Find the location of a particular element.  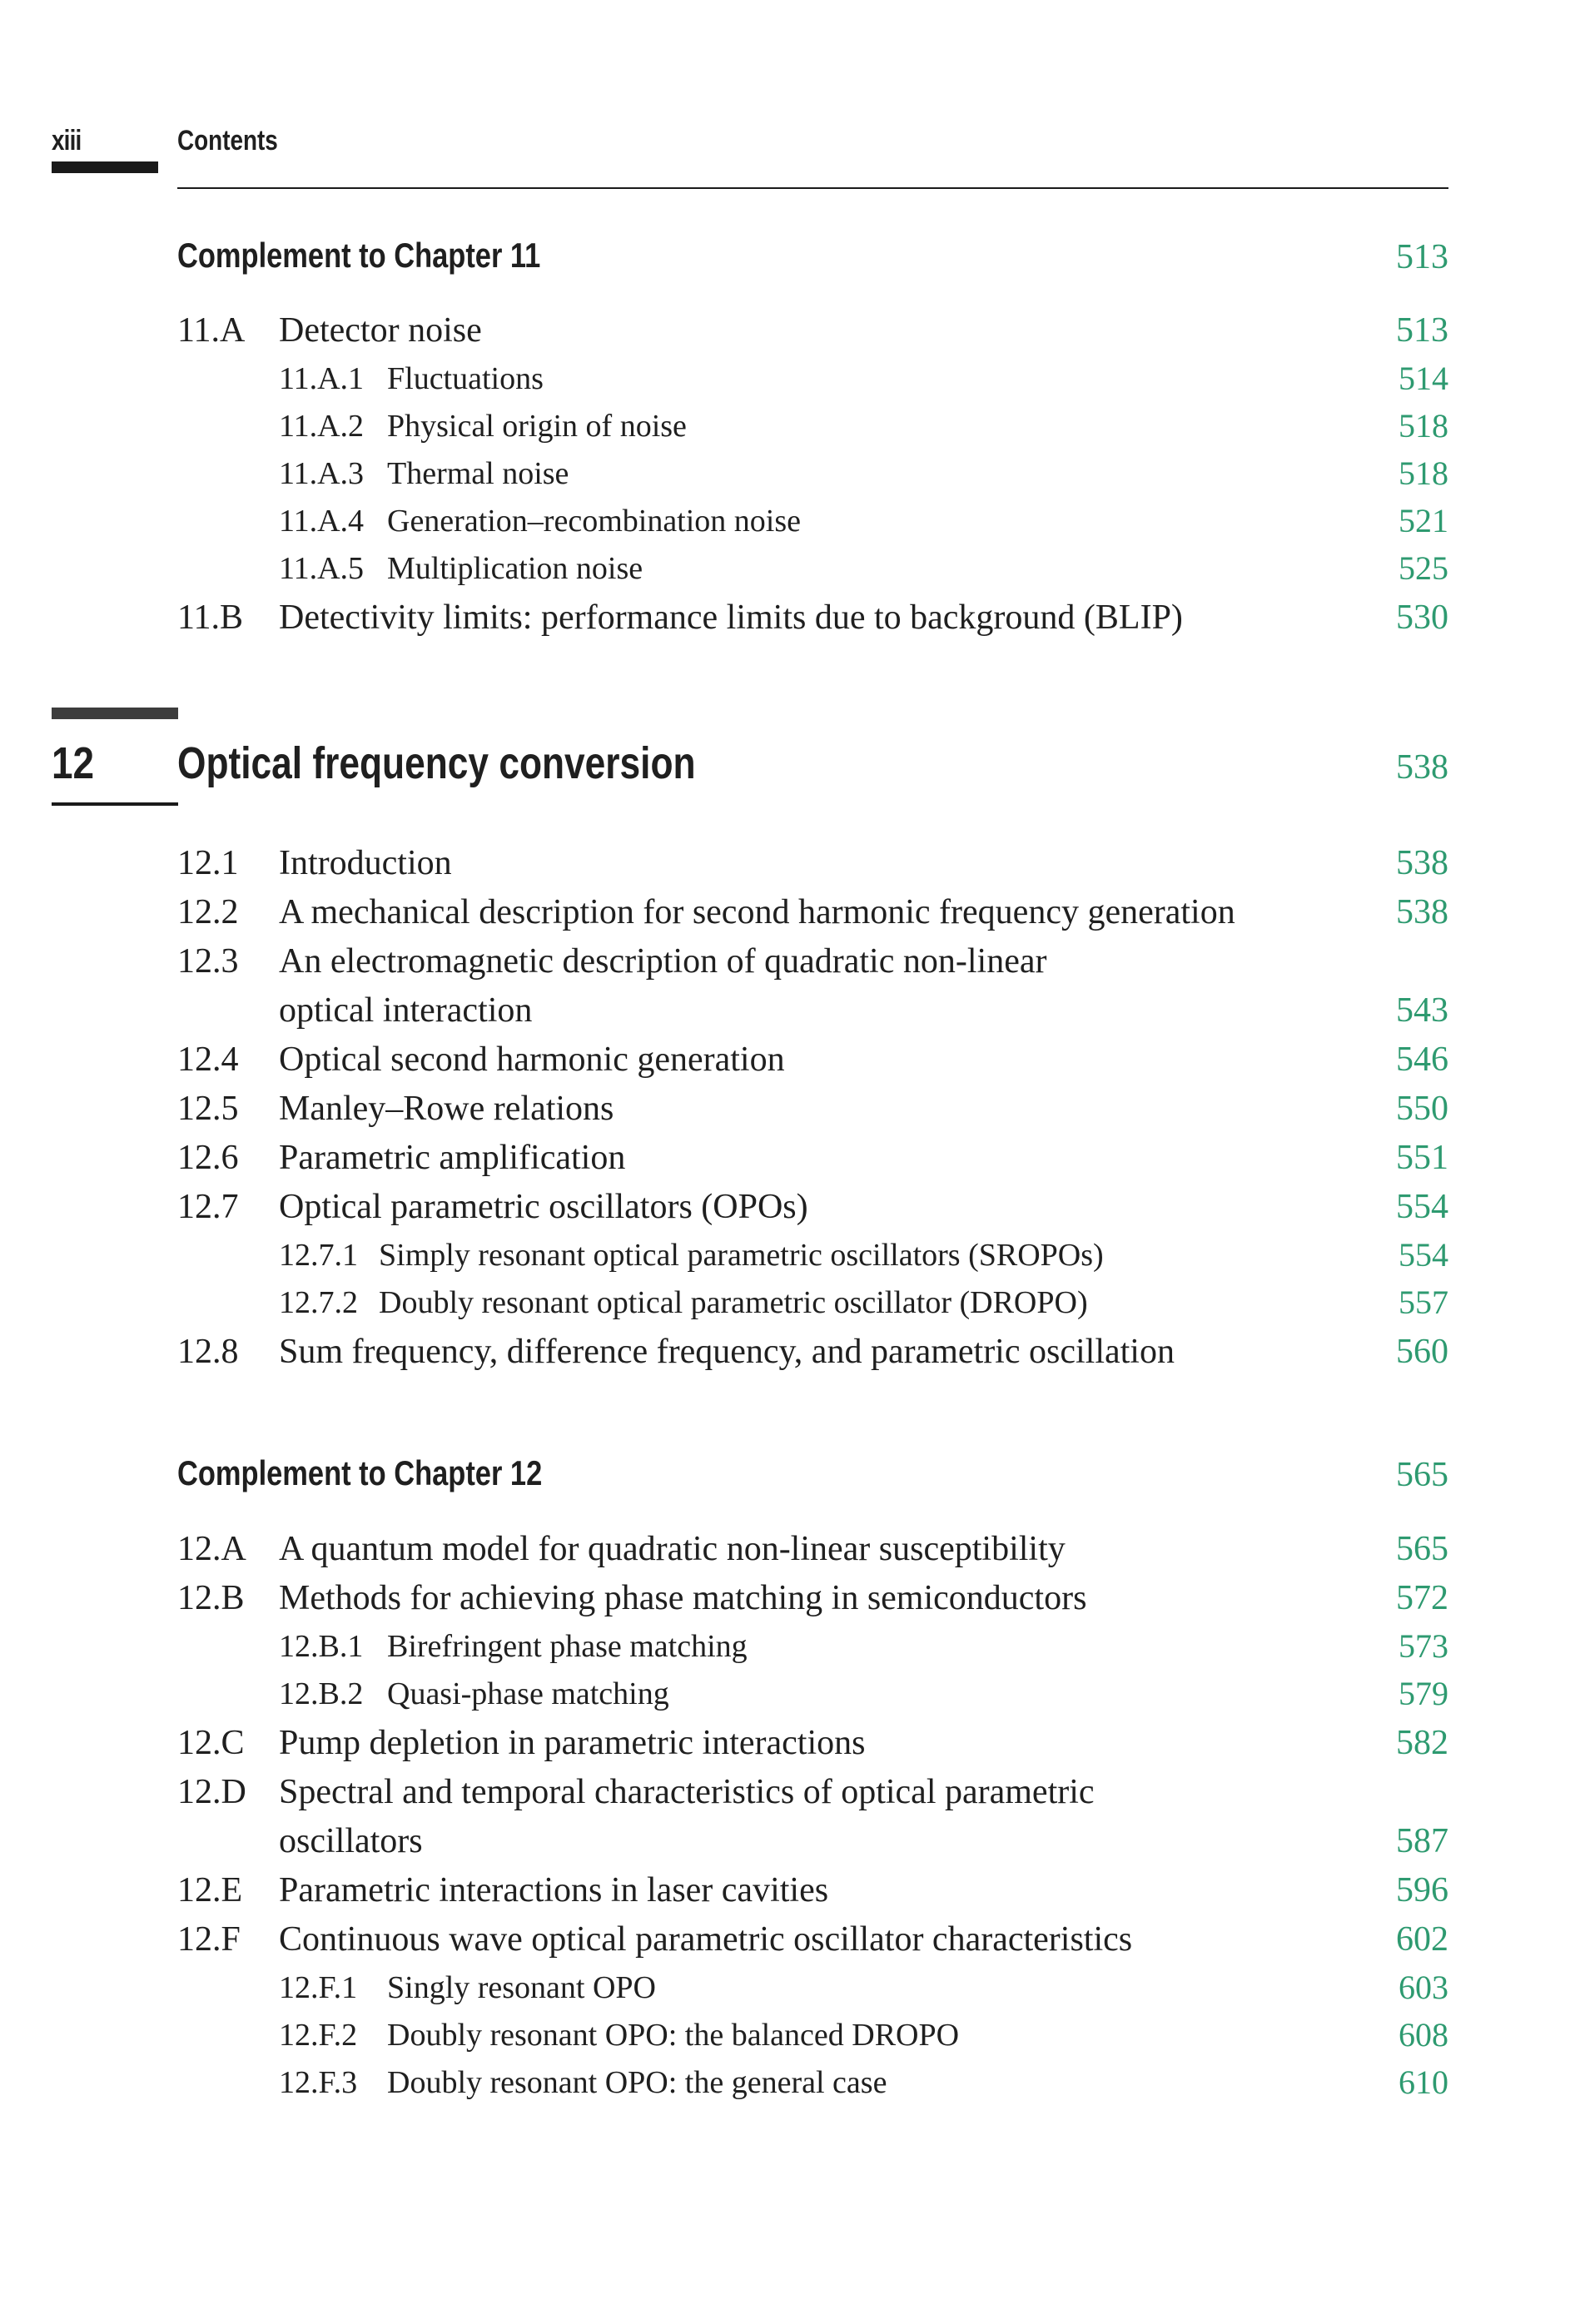

toc-subentry-title: Thermal noise is located at coordinates (478, 473).